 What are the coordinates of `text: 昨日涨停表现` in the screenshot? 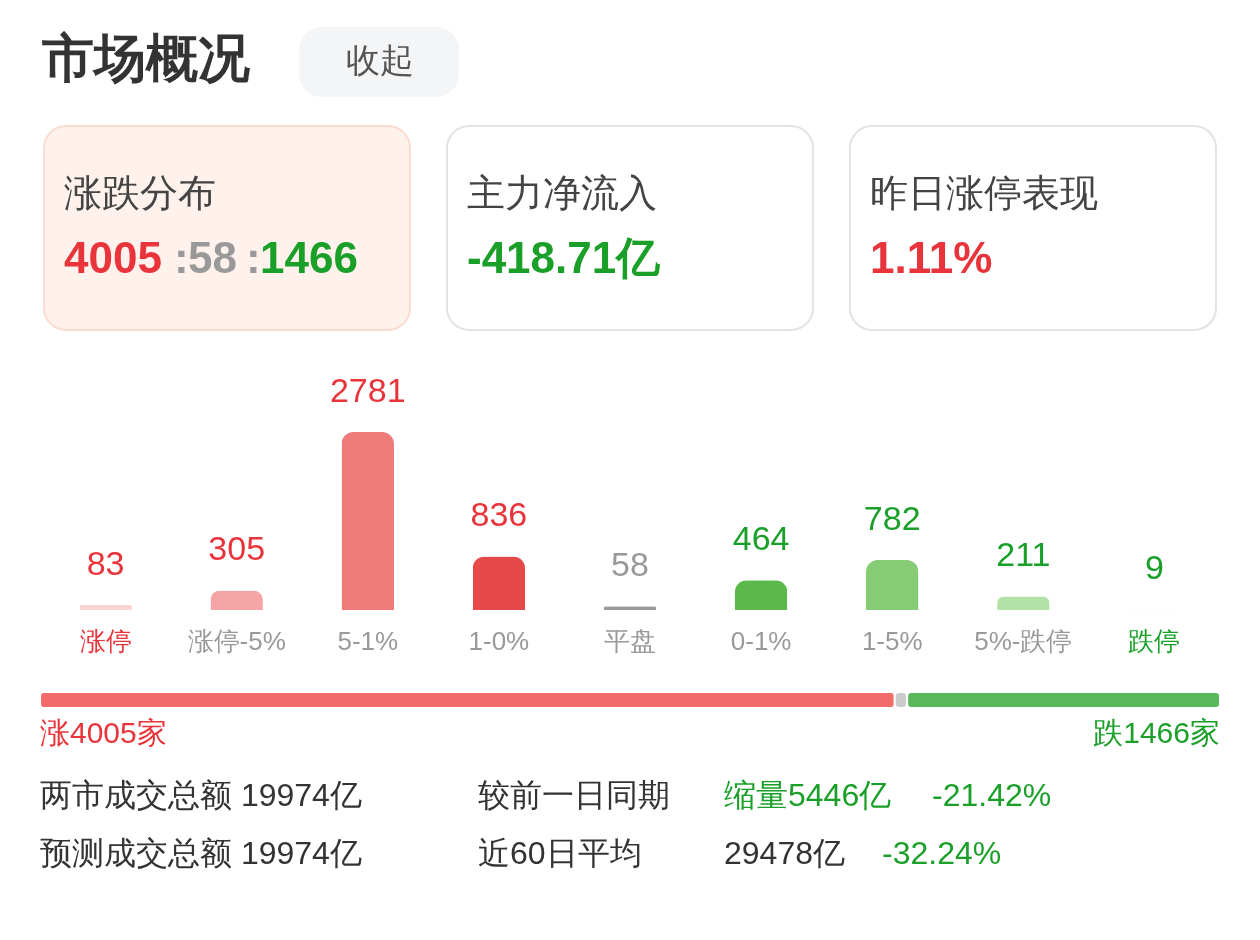 It's located at (984, 193).